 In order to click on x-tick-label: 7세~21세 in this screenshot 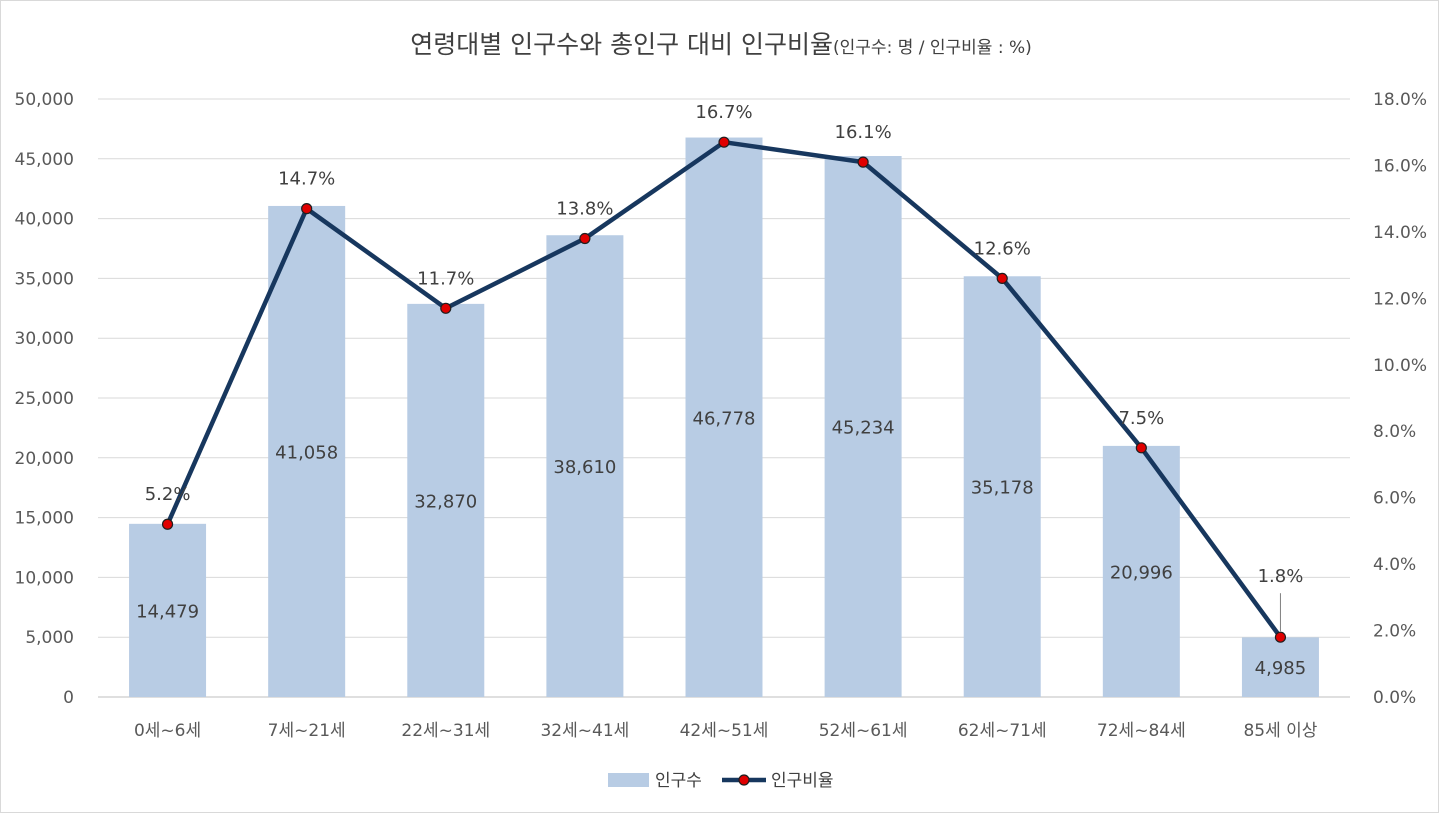, I will do `click(307, 731)`.